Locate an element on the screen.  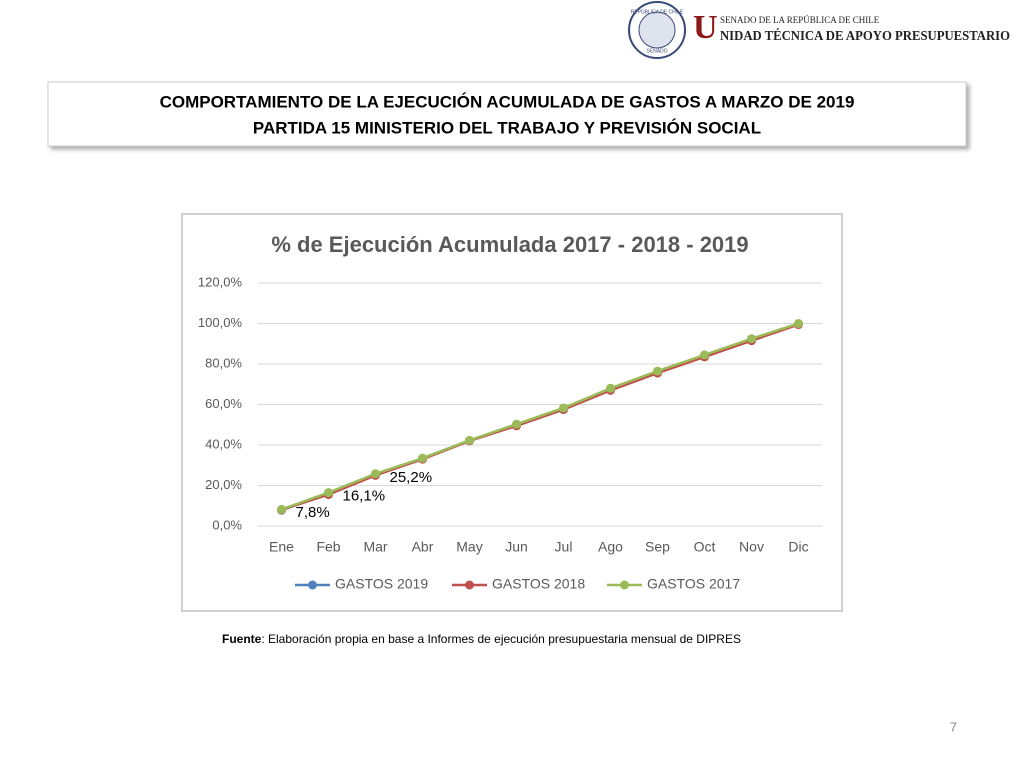
source-label: Fuente is located at coordinates (242, 639).